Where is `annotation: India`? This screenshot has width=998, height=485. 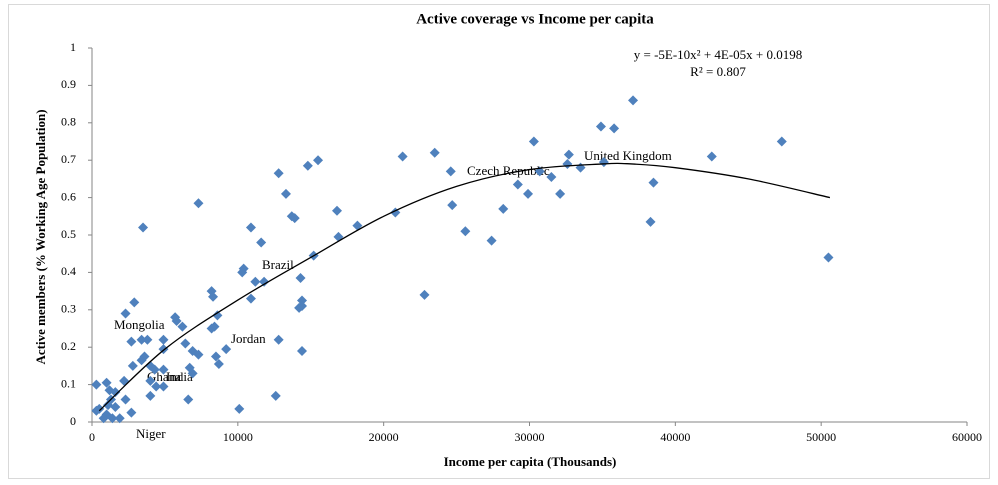
annotation: India is located at coordinates (179, 376).